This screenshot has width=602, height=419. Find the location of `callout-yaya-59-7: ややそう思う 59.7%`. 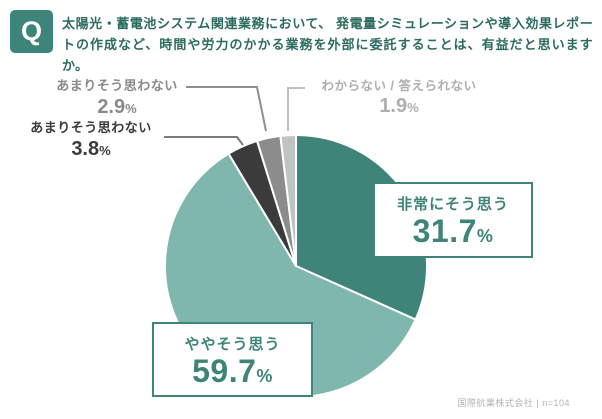

callout-yaya-59-7: ややそう思う 59.7% is located at coordinates (232, 359).